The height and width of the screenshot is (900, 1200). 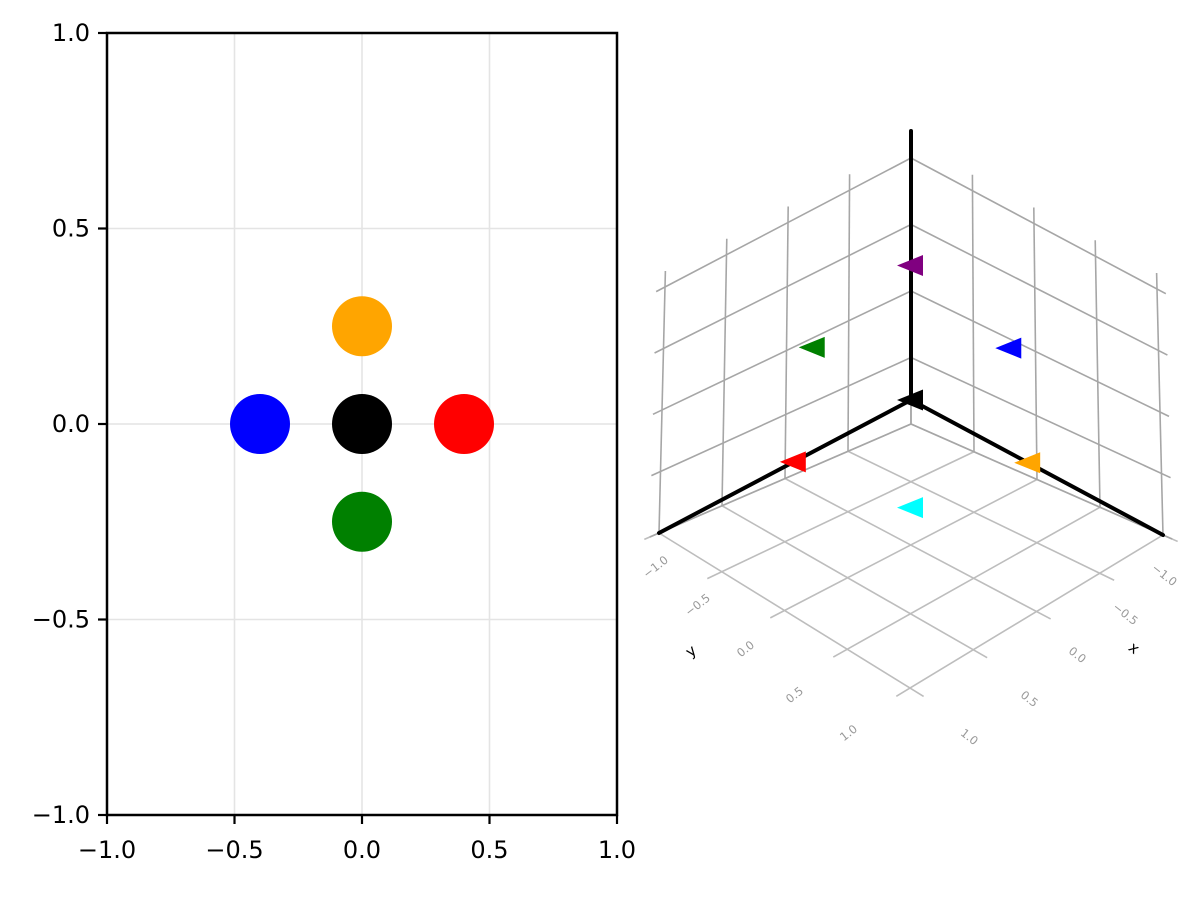 I want to click on x-tick-label: 1.0, so click(x=617, y=850).